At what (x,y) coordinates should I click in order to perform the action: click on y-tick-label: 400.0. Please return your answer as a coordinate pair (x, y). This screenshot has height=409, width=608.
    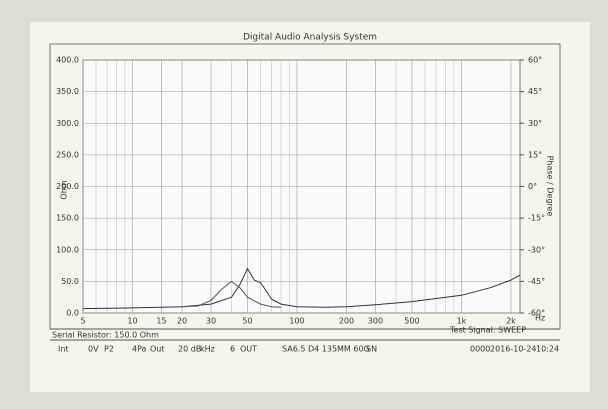
    Looking at the image, I should click on (67, 60).